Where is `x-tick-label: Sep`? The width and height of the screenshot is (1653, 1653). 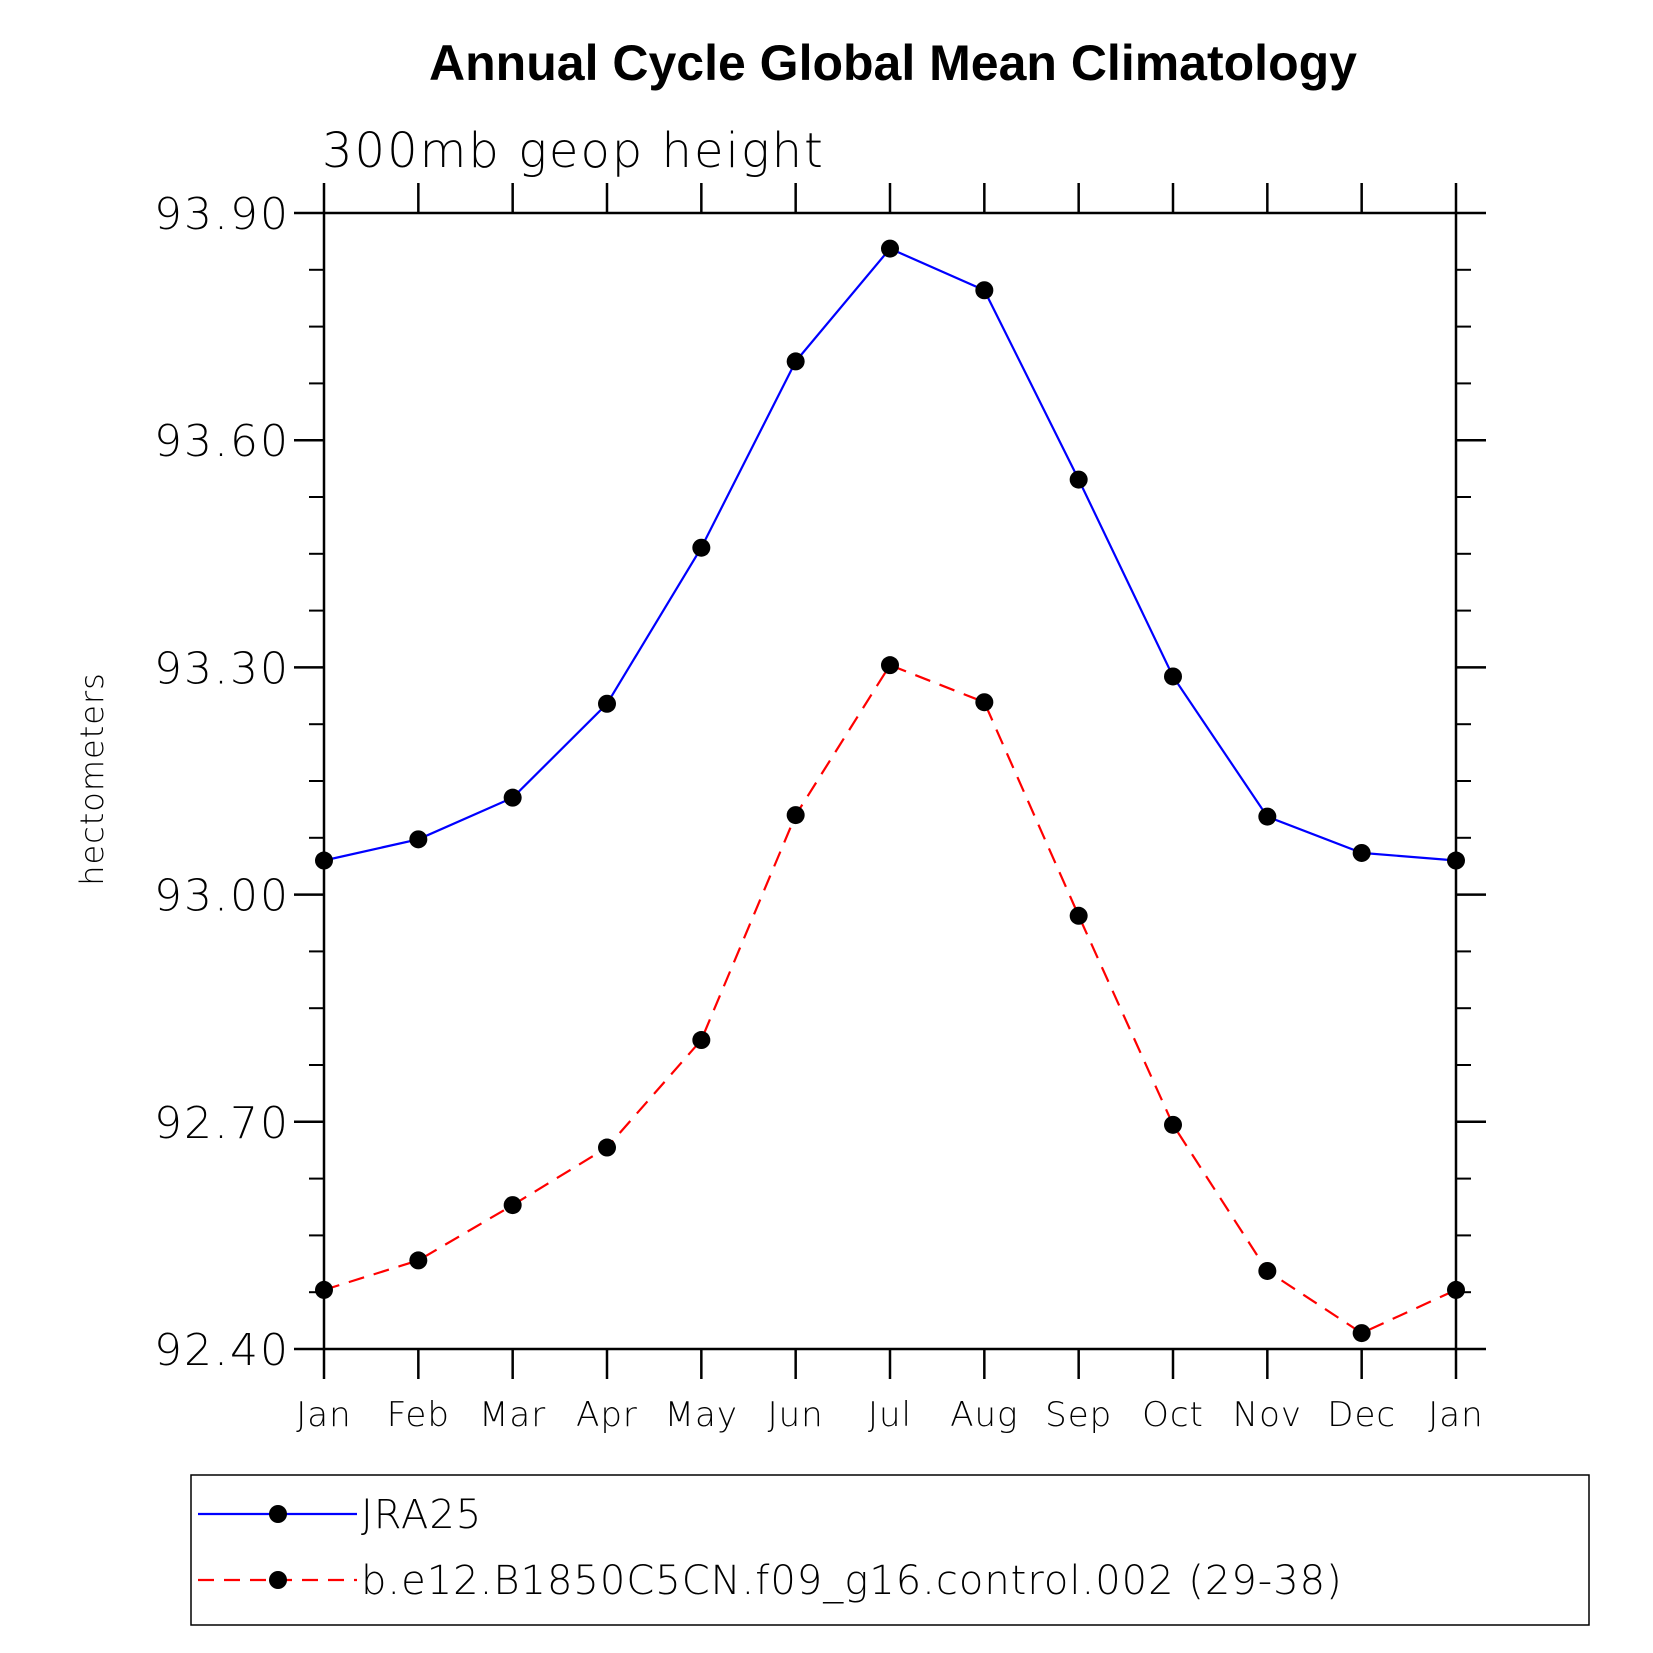 x-tick-label: Sep is located at coordinates (1078, 1415).